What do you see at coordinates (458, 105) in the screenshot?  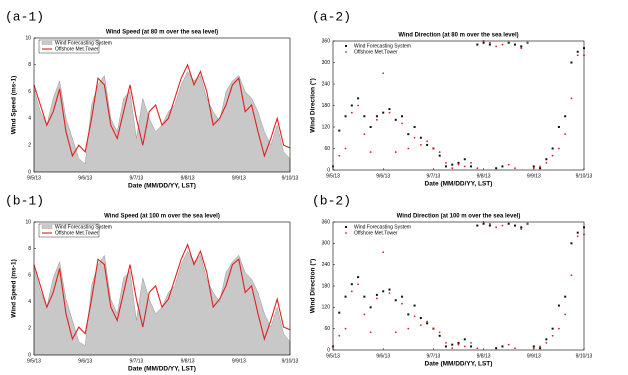 I see `plot-frame` at bounding box center [458, 105].